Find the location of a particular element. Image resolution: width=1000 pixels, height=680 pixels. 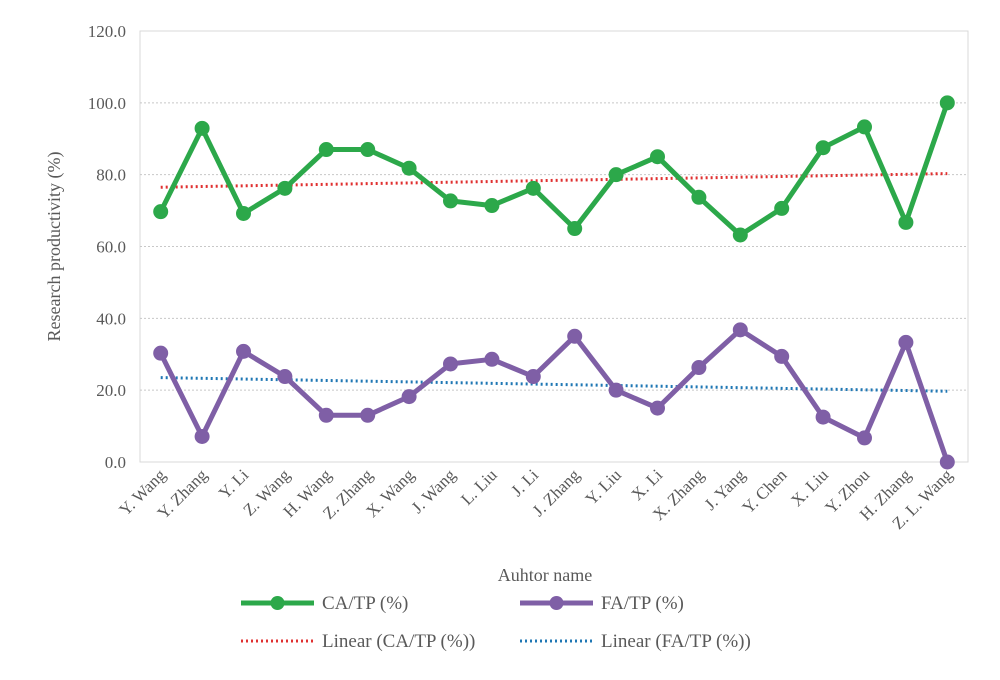

y-tick-label: 120.0 is located at coordinates (107, 31).